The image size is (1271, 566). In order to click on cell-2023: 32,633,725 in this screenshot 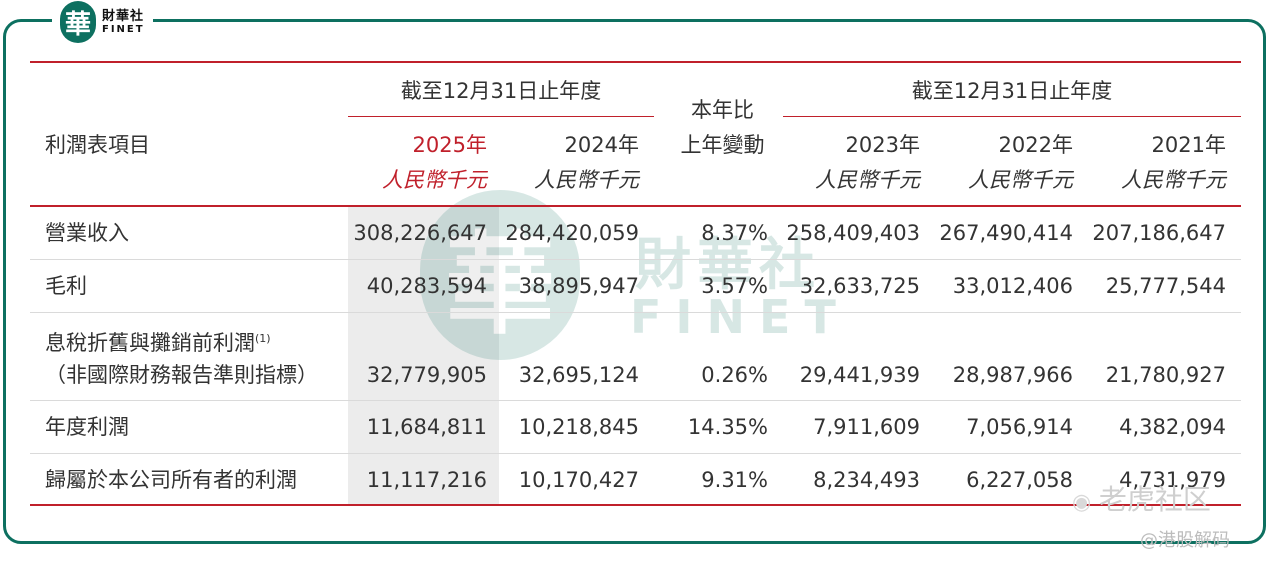, I will do `click(859, 286)`.